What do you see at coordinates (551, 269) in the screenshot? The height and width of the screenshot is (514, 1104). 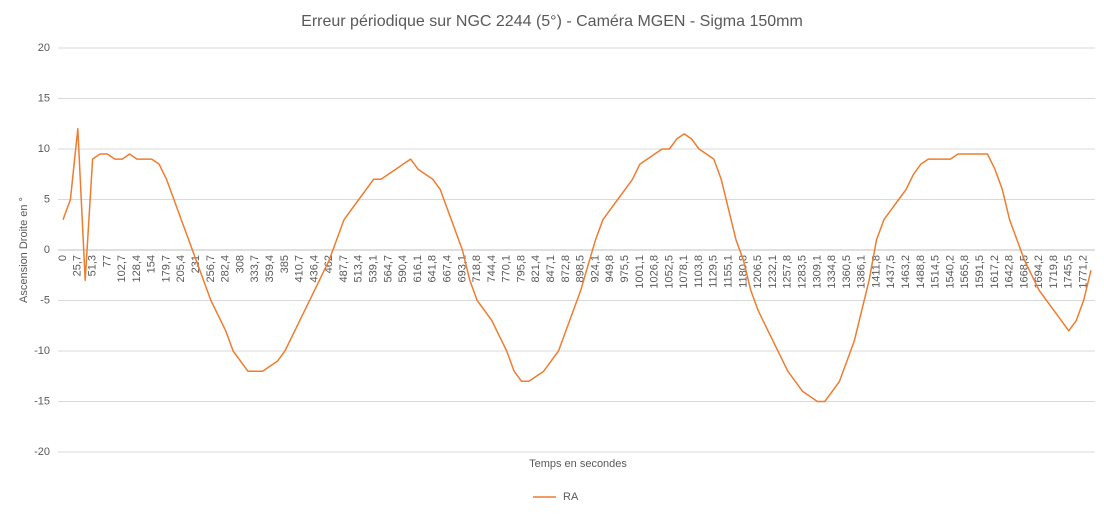 I see `x-tick-label: 847,1` at bounding box center [551, 269].